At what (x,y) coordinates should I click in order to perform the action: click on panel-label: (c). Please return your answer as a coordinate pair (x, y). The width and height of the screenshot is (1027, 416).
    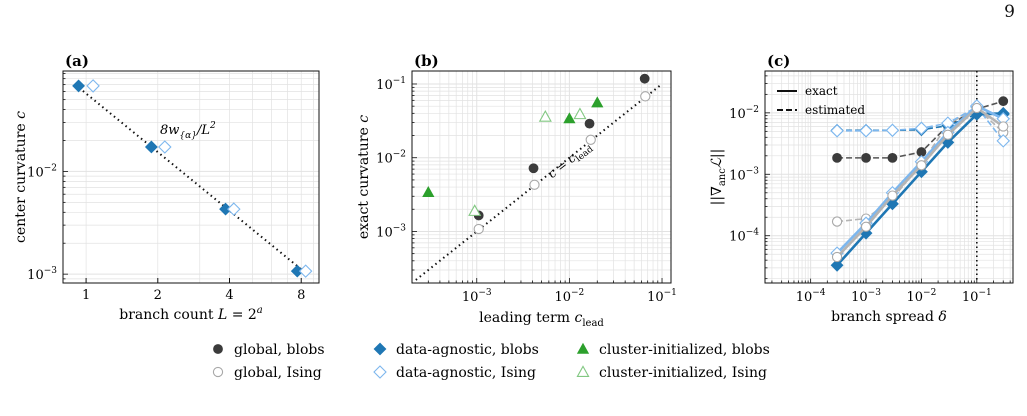
    Looking at the image, I should click on (778, 61).